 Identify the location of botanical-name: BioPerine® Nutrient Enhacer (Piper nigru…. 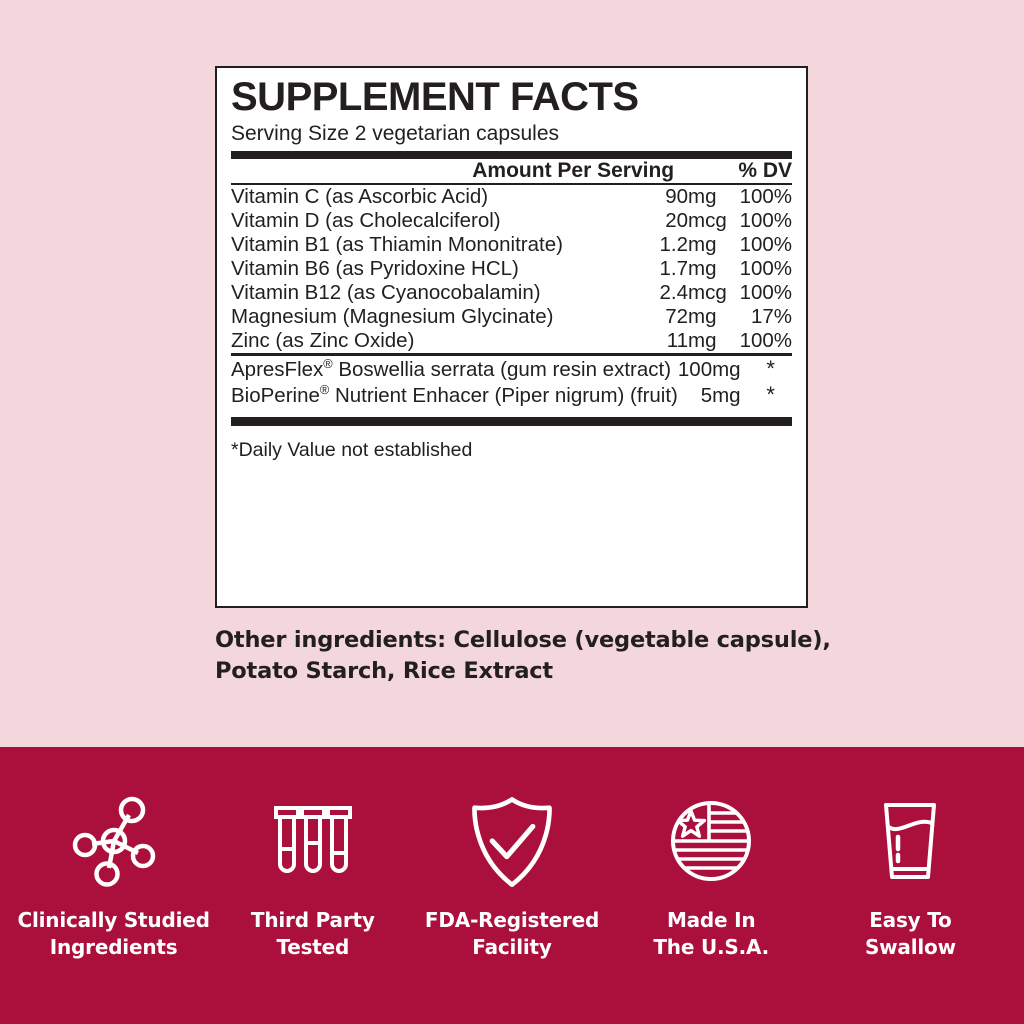
(454, 395).